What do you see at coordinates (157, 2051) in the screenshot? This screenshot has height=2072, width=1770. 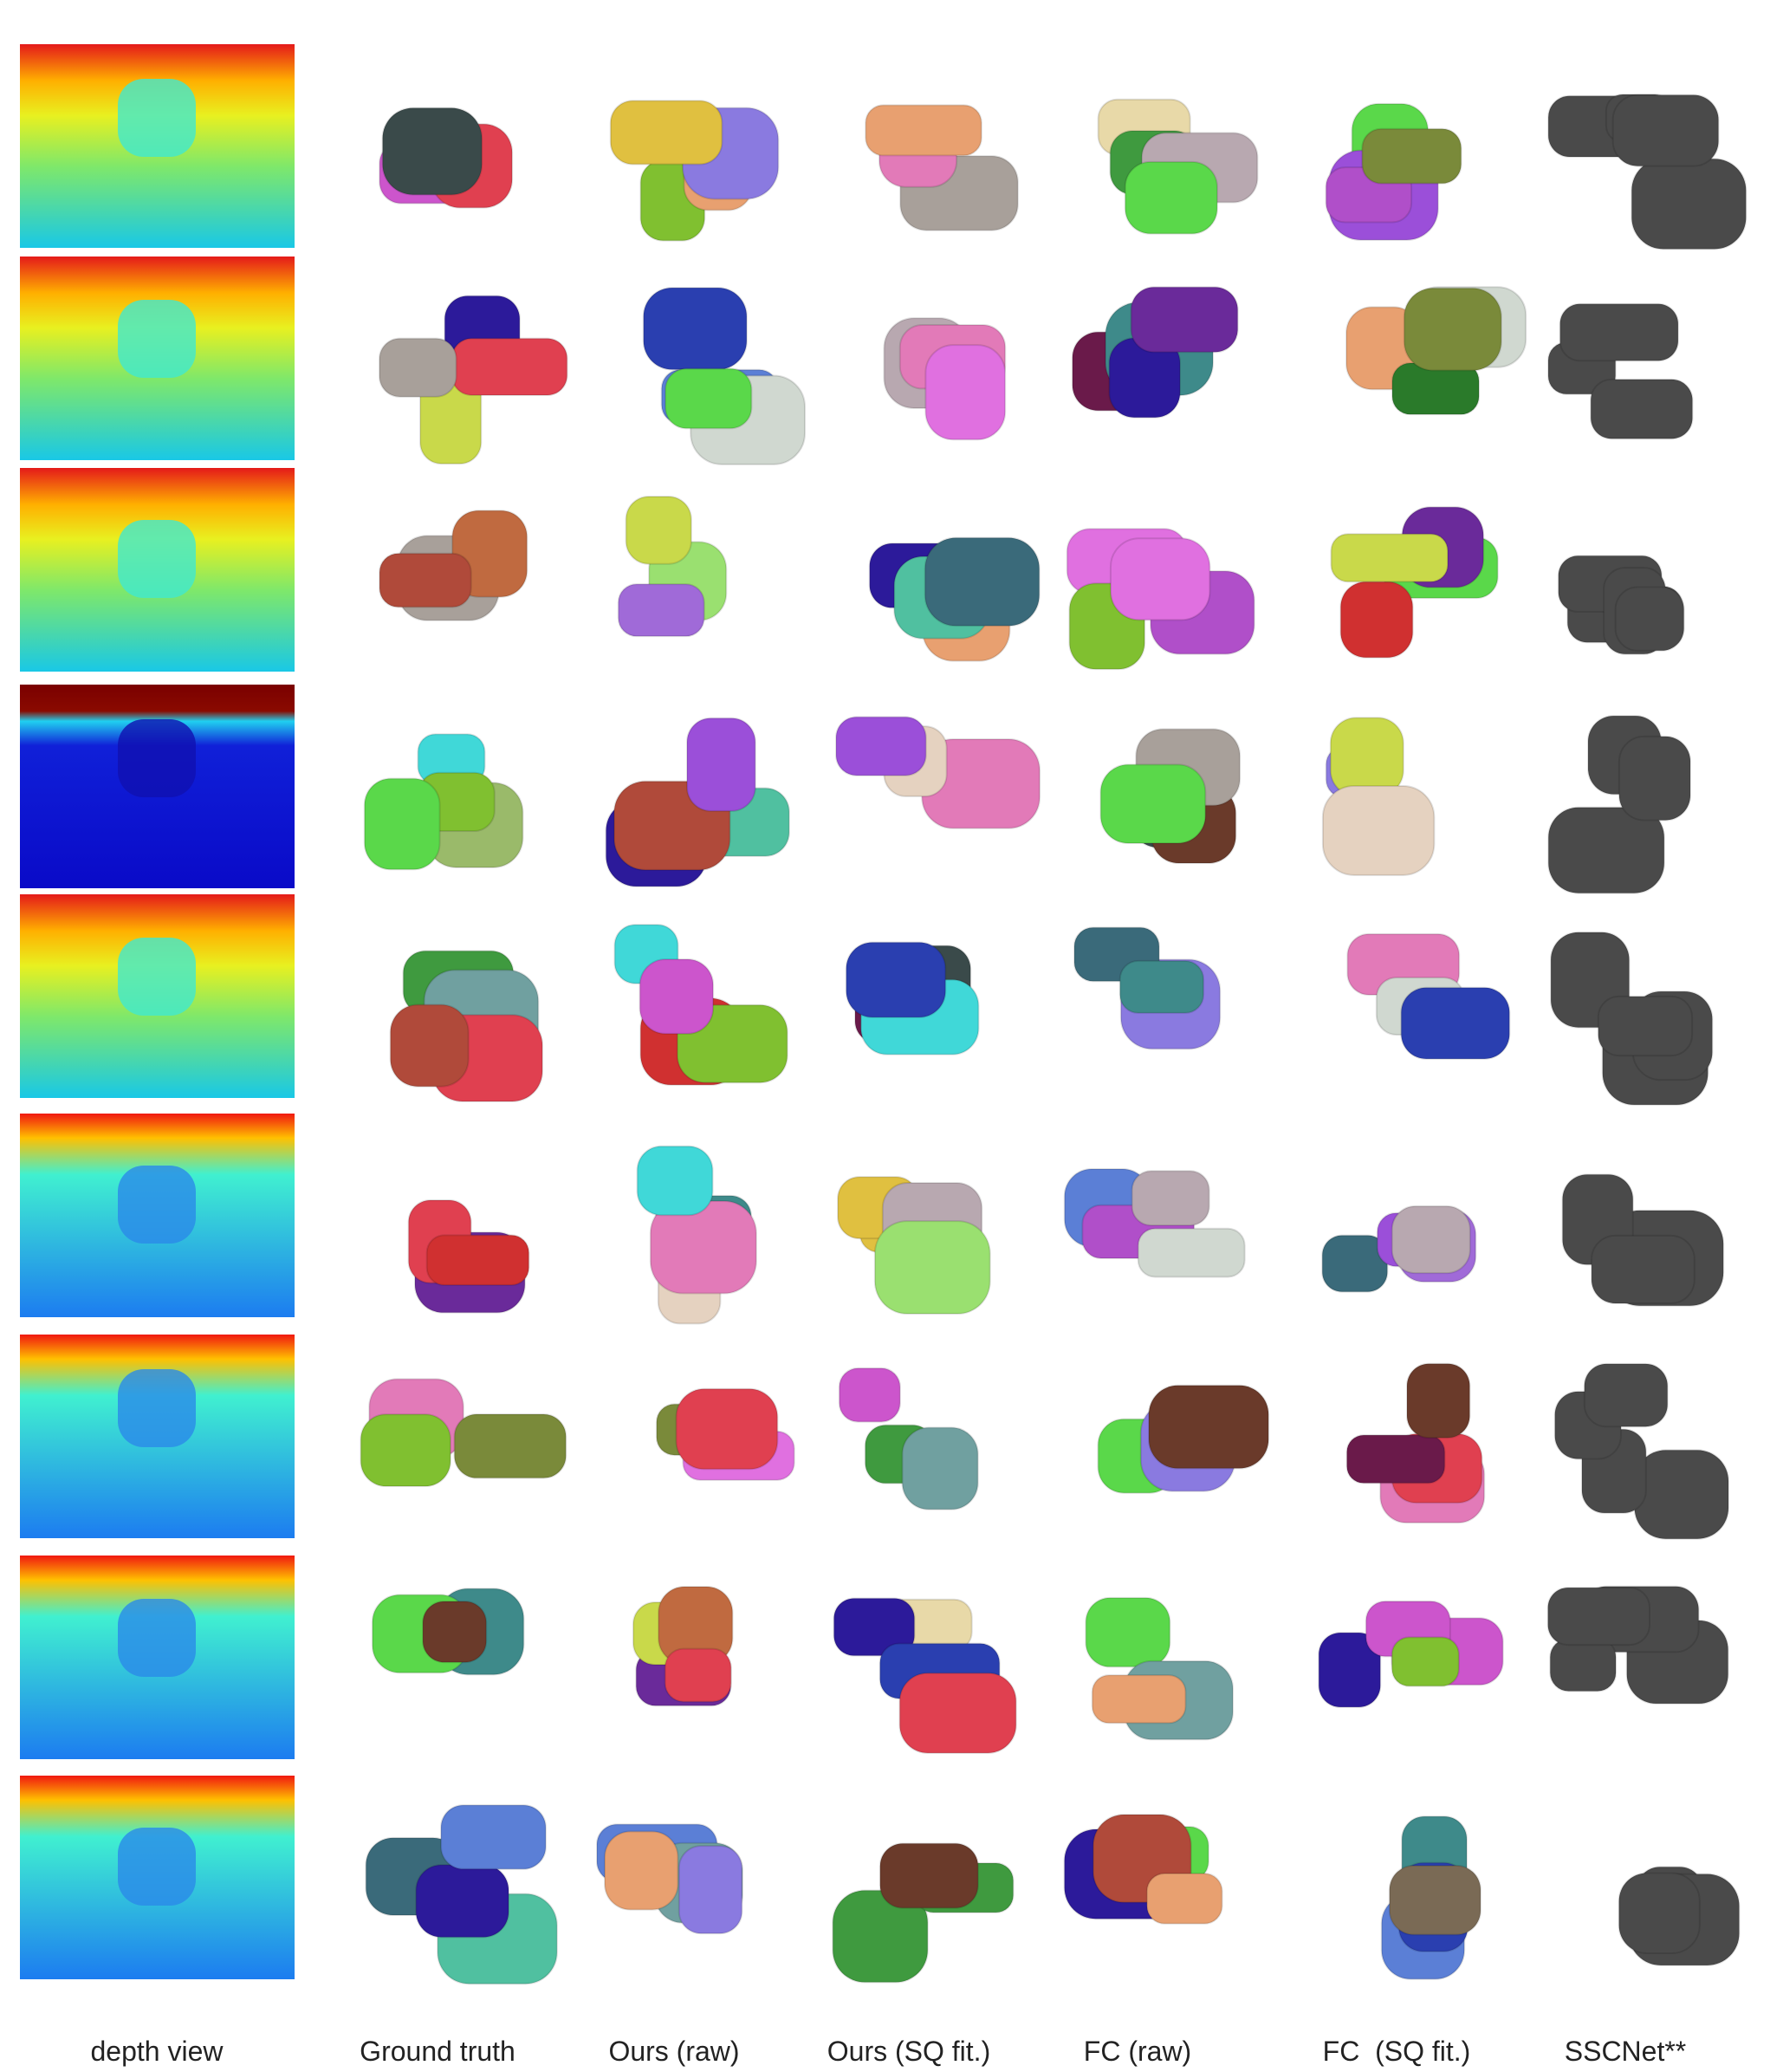 I see `column-label: depth view` at bounding box center [157, 2051].